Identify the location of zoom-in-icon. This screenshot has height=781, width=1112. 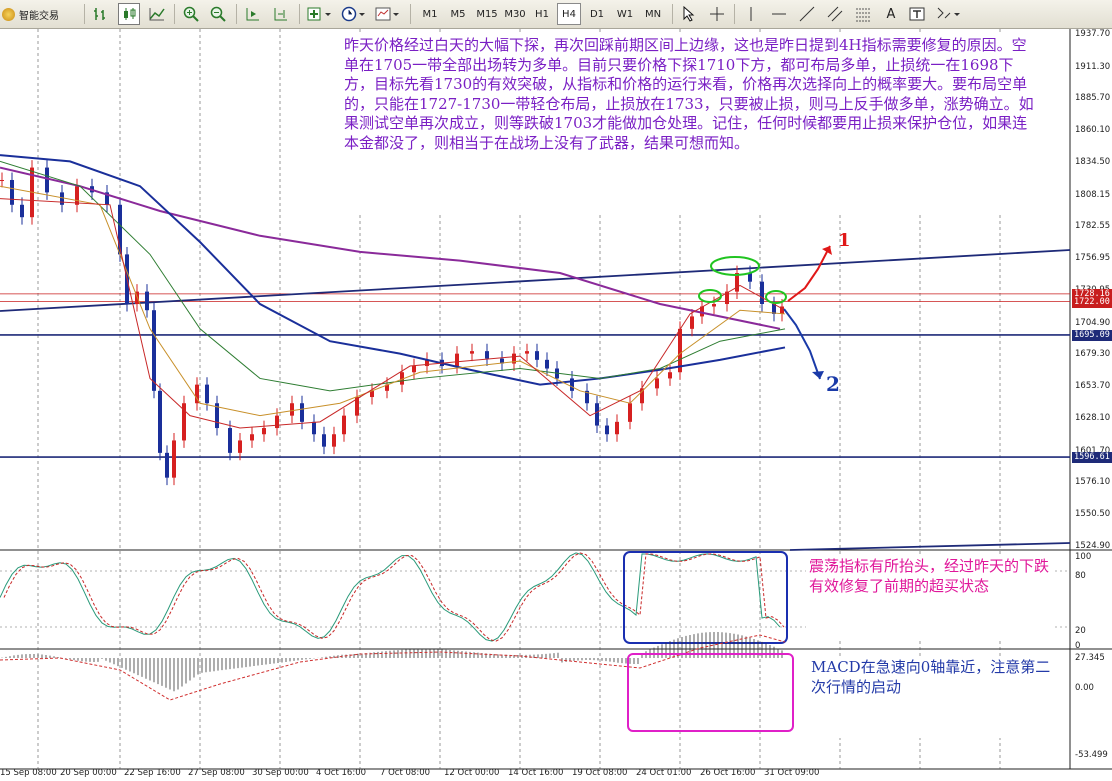
(191, 14).